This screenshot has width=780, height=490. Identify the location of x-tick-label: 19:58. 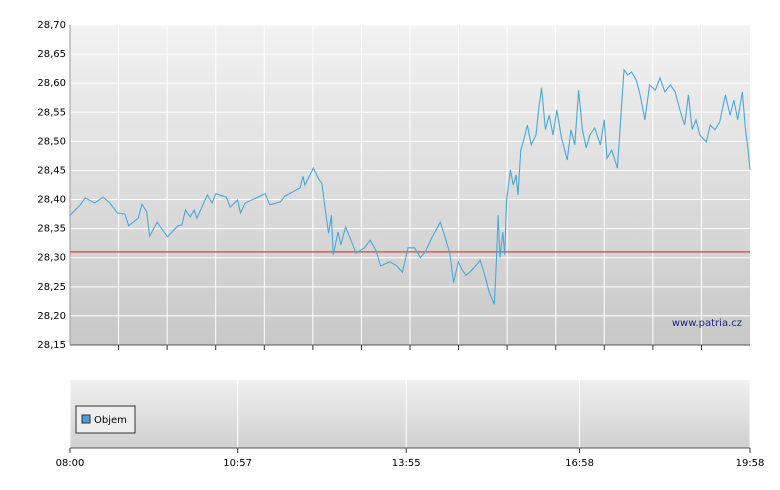
(750, 463).